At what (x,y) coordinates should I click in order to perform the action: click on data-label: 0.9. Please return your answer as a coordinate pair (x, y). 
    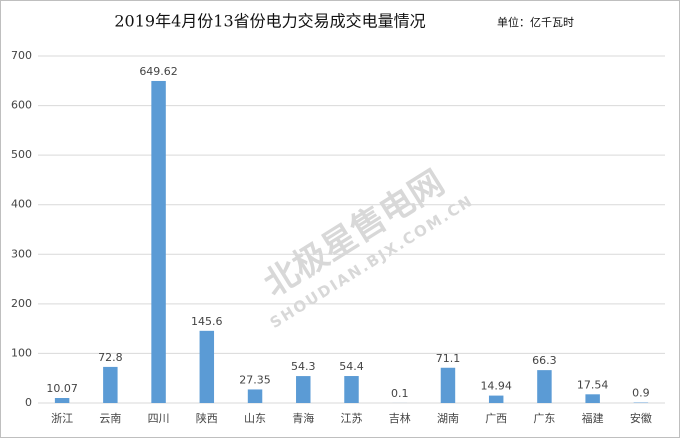
    Looking at the image, I should click on (641, 393).